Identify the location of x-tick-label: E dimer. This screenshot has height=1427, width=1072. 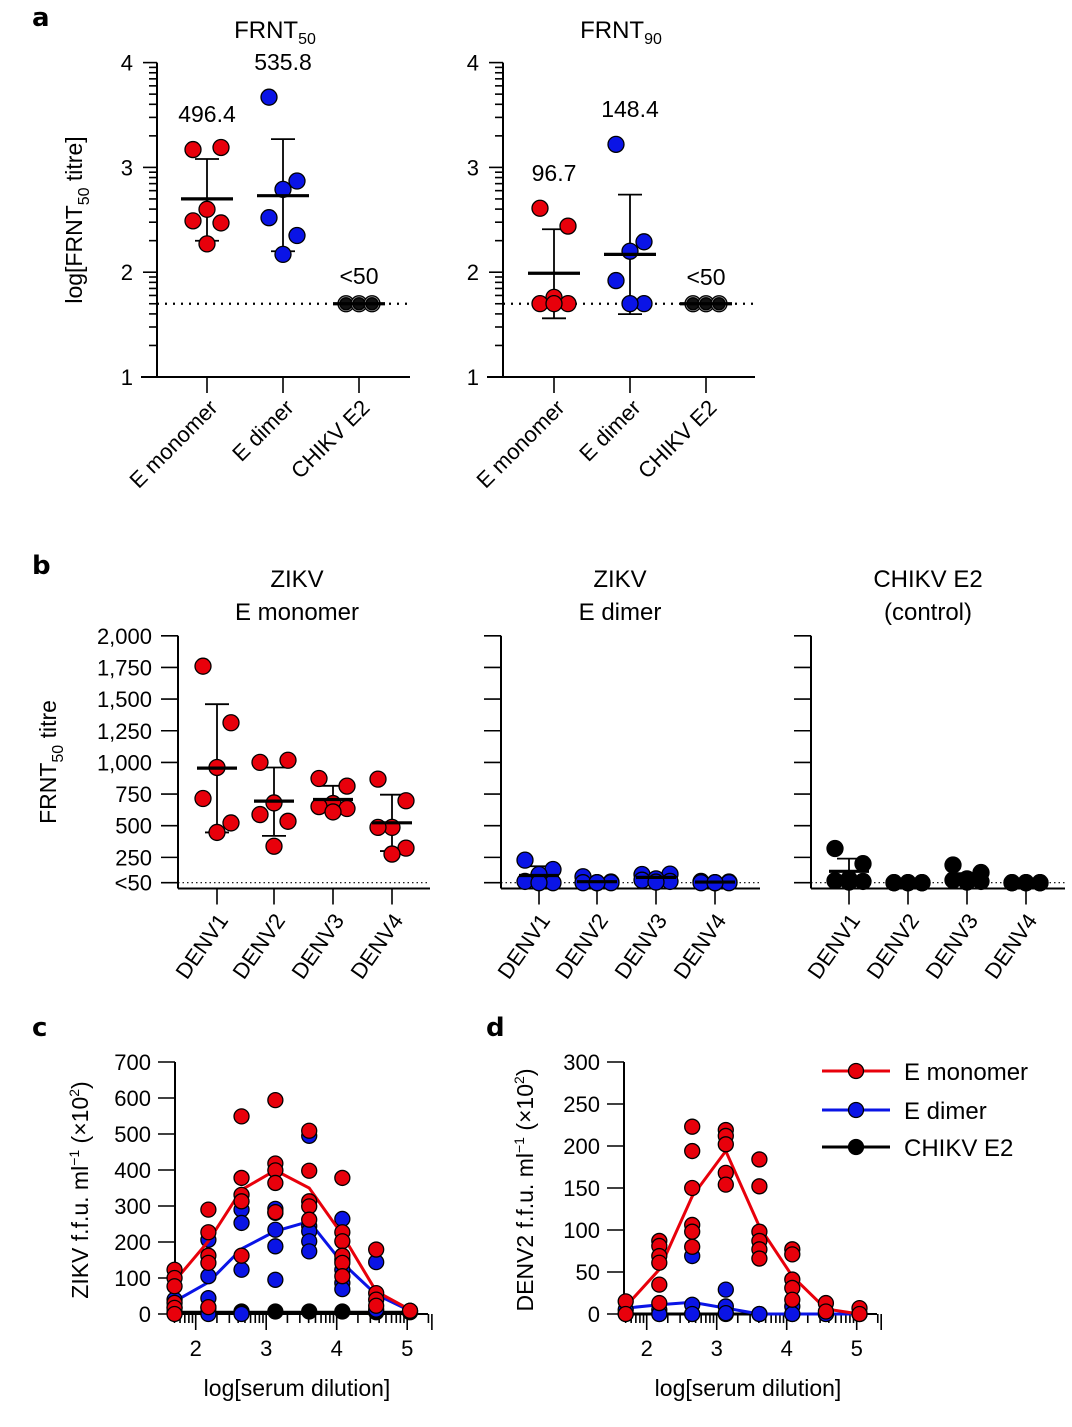
(609, 430).